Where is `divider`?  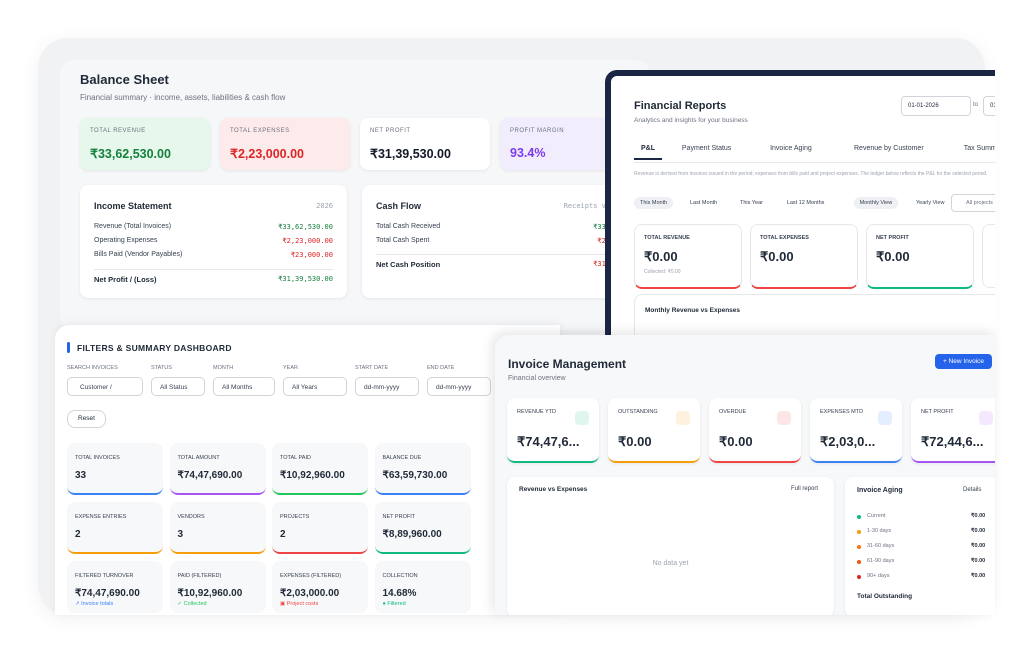
divider is located at coordinates (213, 269).